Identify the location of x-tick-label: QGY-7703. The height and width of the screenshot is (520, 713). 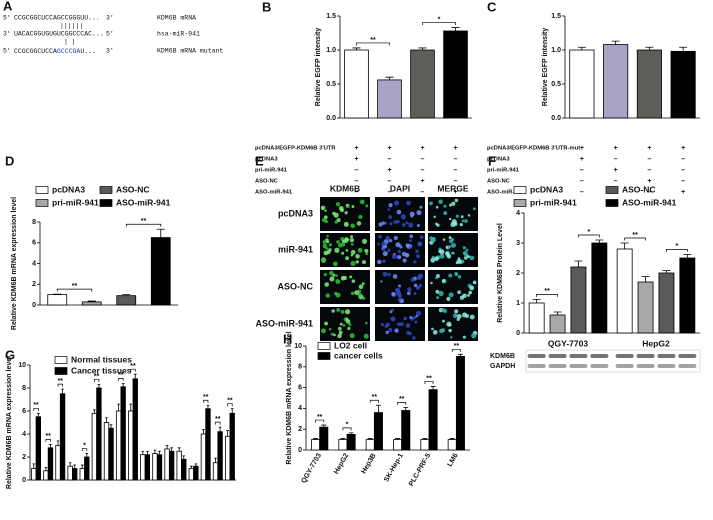
(568, 343).